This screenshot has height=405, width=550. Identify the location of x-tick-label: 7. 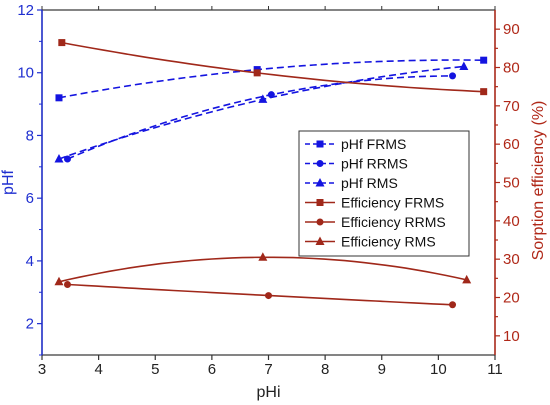
(268, 369).